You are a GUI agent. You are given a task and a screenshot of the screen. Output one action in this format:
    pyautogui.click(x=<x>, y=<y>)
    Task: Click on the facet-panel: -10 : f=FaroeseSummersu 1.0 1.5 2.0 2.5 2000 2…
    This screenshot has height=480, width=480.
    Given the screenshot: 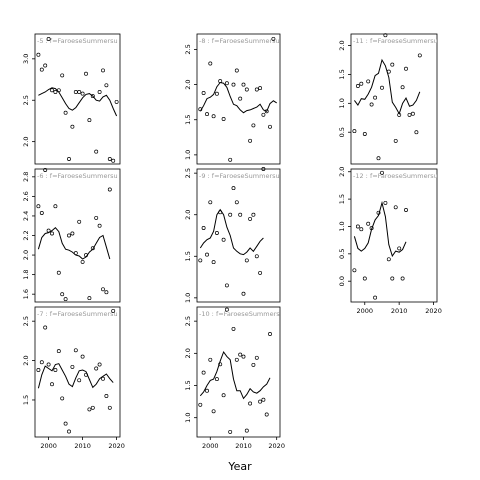 What is the action you would take?
    pyautogui.click(x=234, y=378)
    